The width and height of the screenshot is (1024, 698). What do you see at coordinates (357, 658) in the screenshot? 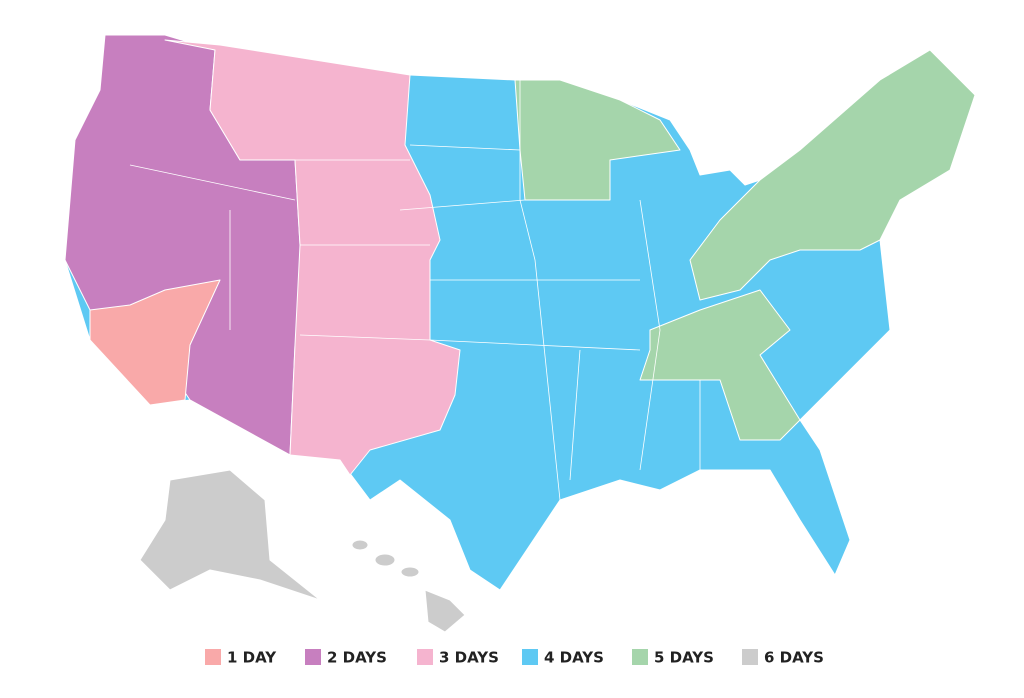
I see `legend-label: 2 DAYS` at bounding box center [357, 658].